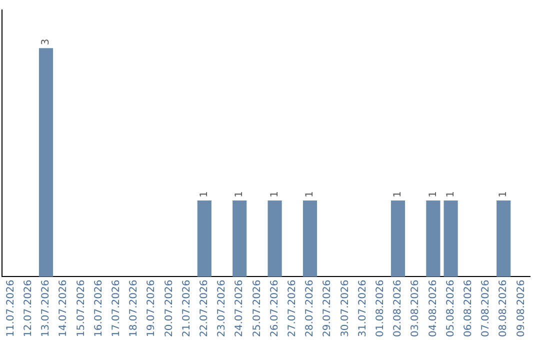 The image size is (540, 340). What do you see at coordinates (504, 309) in the screenshot?
I see `x-tick-label: 08.08.2026` at bounding box center [504, 309].